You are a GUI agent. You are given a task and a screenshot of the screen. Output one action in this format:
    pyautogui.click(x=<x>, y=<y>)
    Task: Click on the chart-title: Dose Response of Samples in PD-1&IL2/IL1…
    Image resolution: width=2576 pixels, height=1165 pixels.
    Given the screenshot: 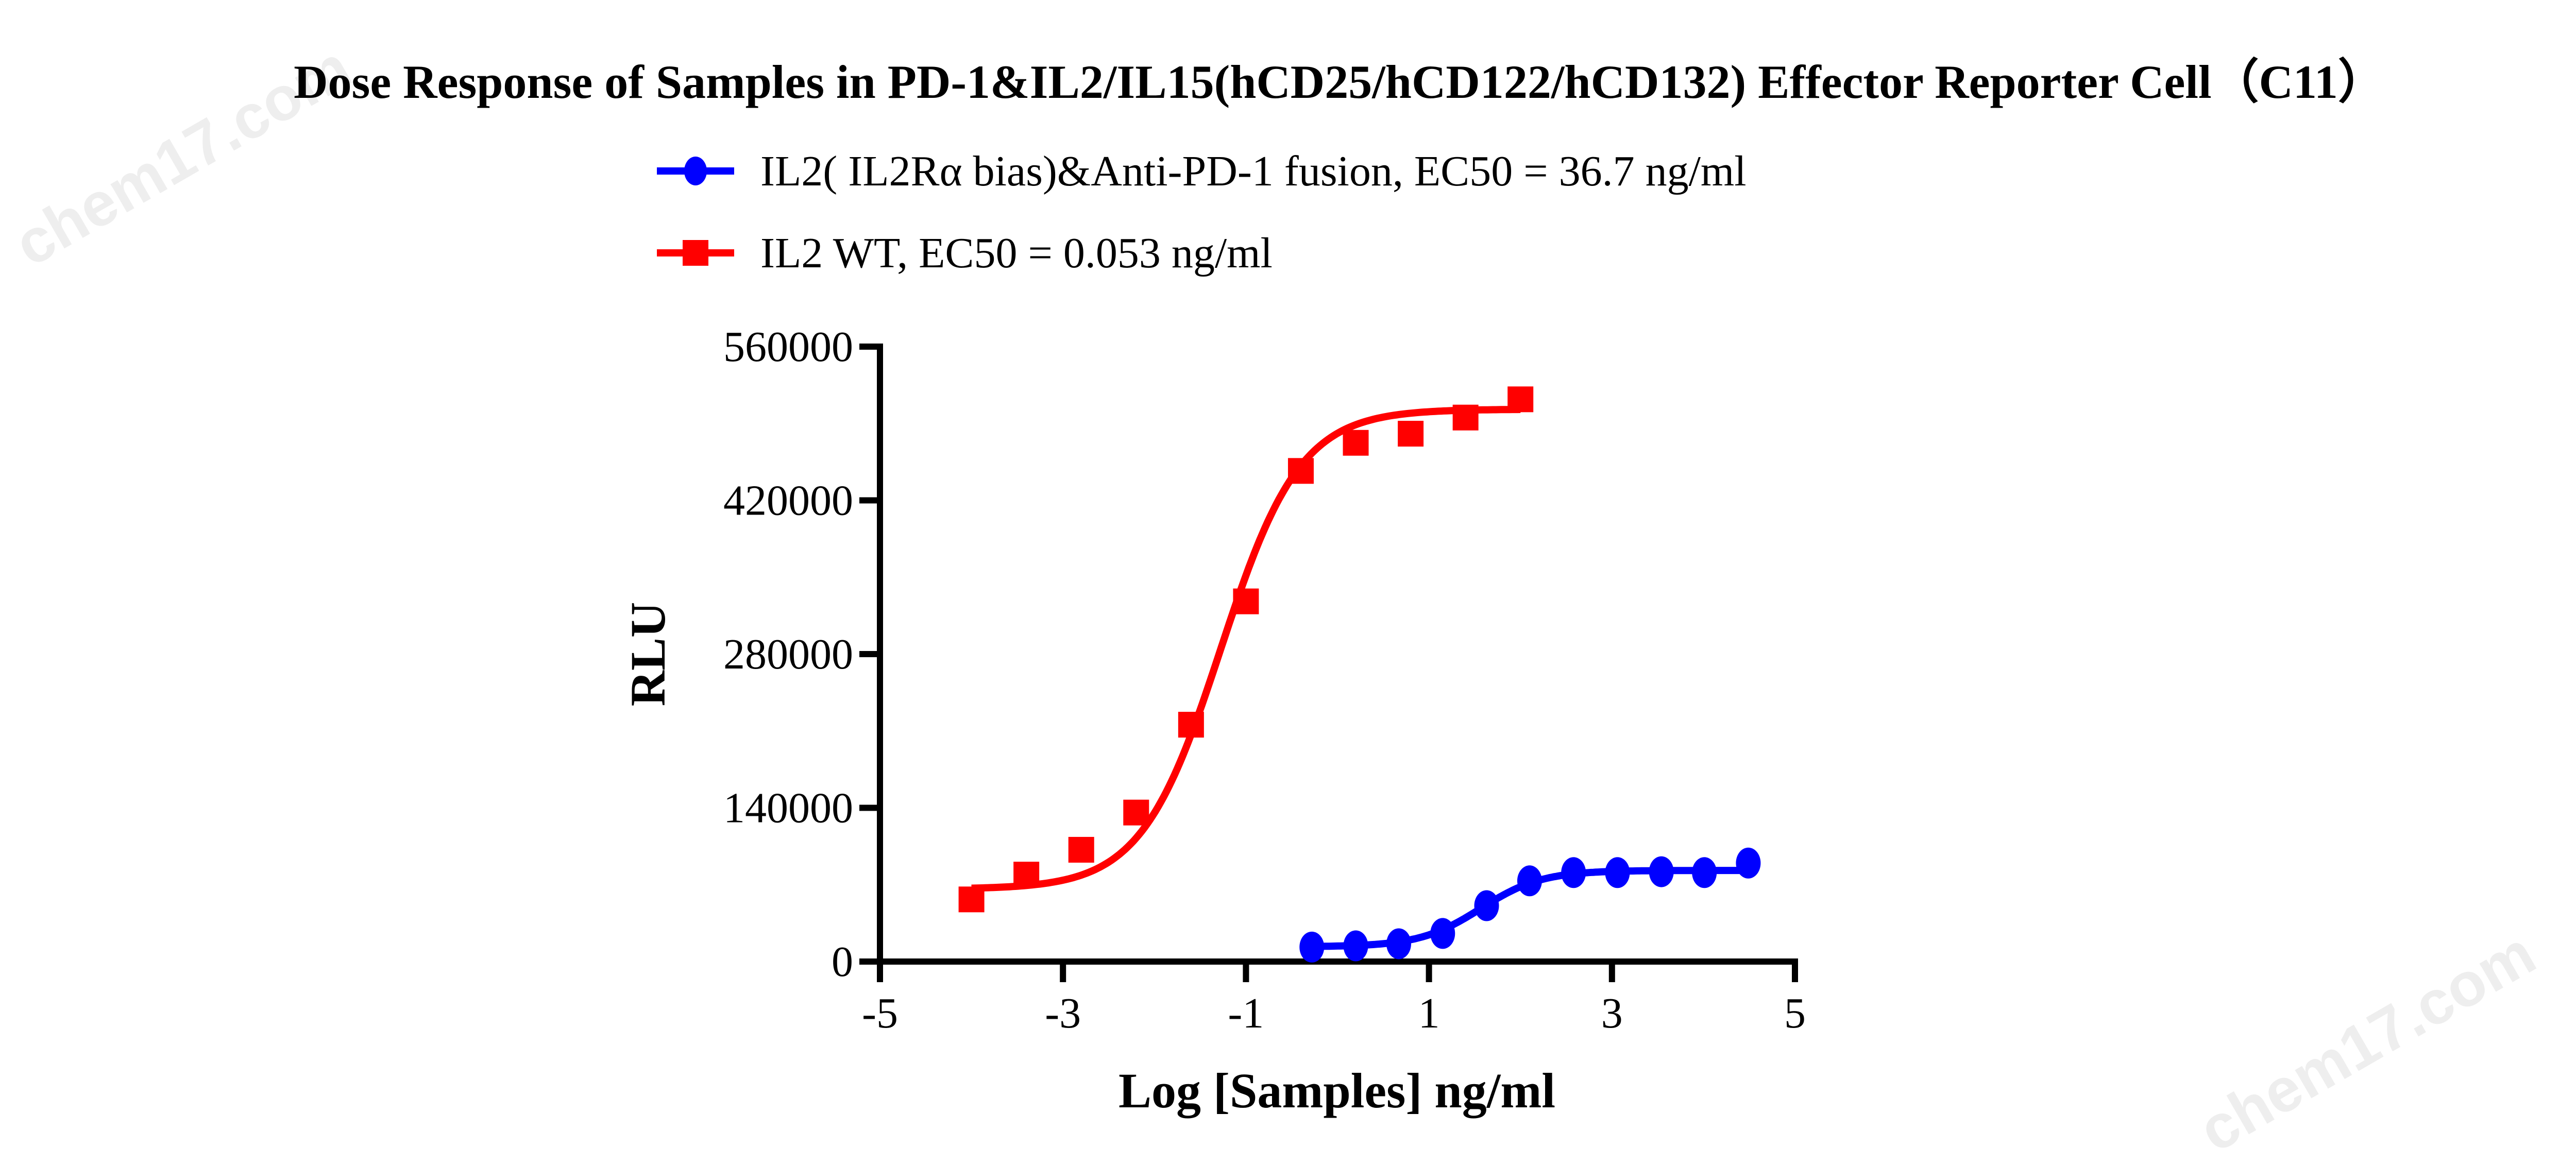 What is the action you would take?
    pyautogui.click(x=1339, y=82)
    